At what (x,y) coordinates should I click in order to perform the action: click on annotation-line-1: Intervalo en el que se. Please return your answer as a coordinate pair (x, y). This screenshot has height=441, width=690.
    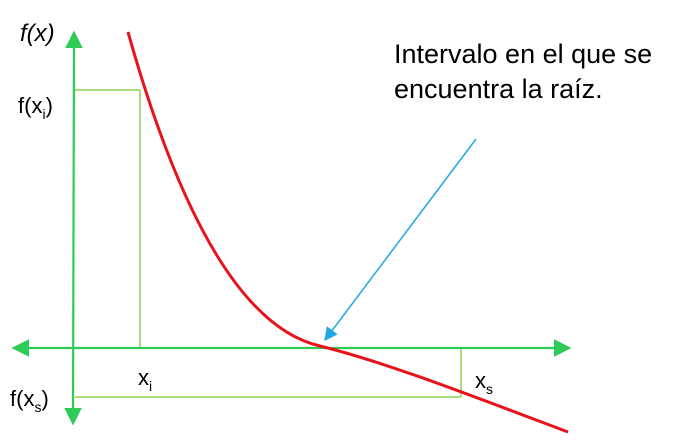
    Looking at the image, I should click on (523, 54).